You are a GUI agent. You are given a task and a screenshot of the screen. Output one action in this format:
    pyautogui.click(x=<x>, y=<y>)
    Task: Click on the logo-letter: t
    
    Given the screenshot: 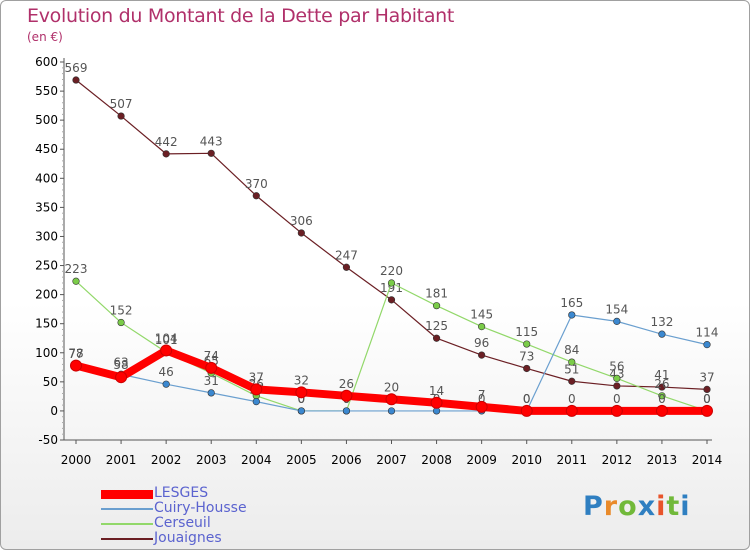 What is the action you would take?
    pyautogui.click(x=673, y=506)
    